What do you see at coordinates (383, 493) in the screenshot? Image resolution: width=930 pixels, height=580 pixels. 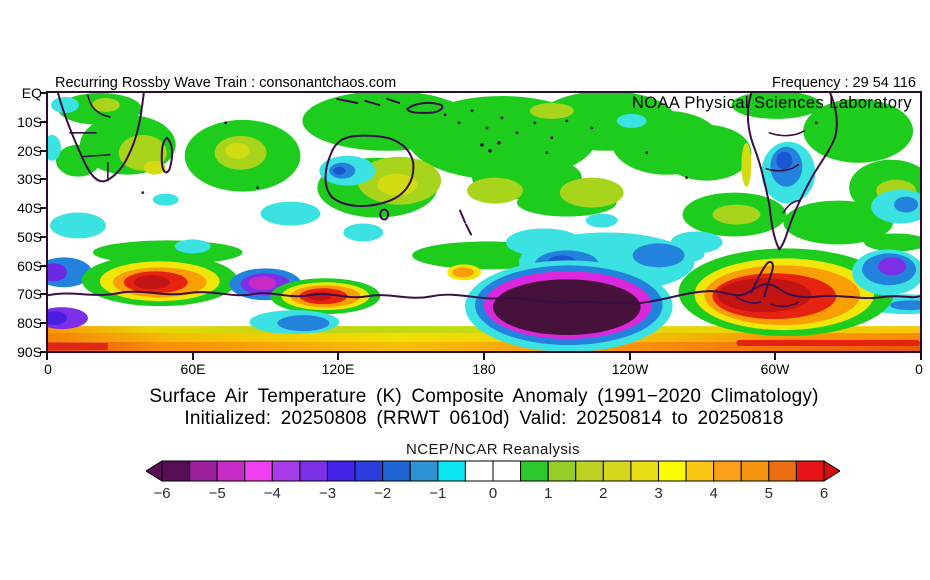 I see `colorbar-tick-label: −2` at bounding box center [383, 493].